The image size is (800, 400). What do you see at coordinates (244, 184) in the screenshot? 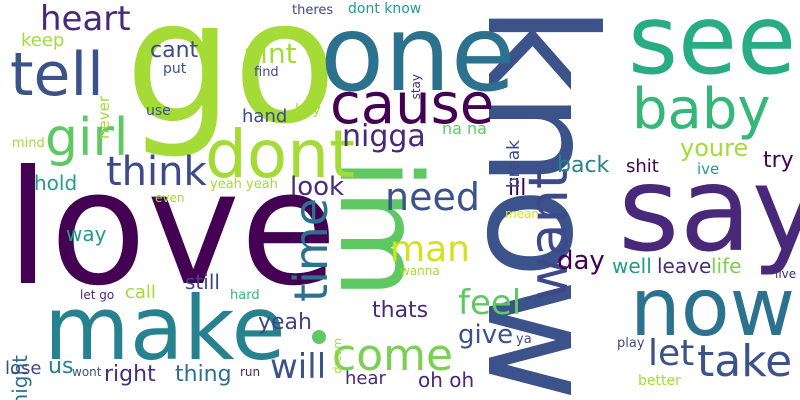
I see `word-yeah-yeah: yeah yeah` at bounding box center [244, 184].